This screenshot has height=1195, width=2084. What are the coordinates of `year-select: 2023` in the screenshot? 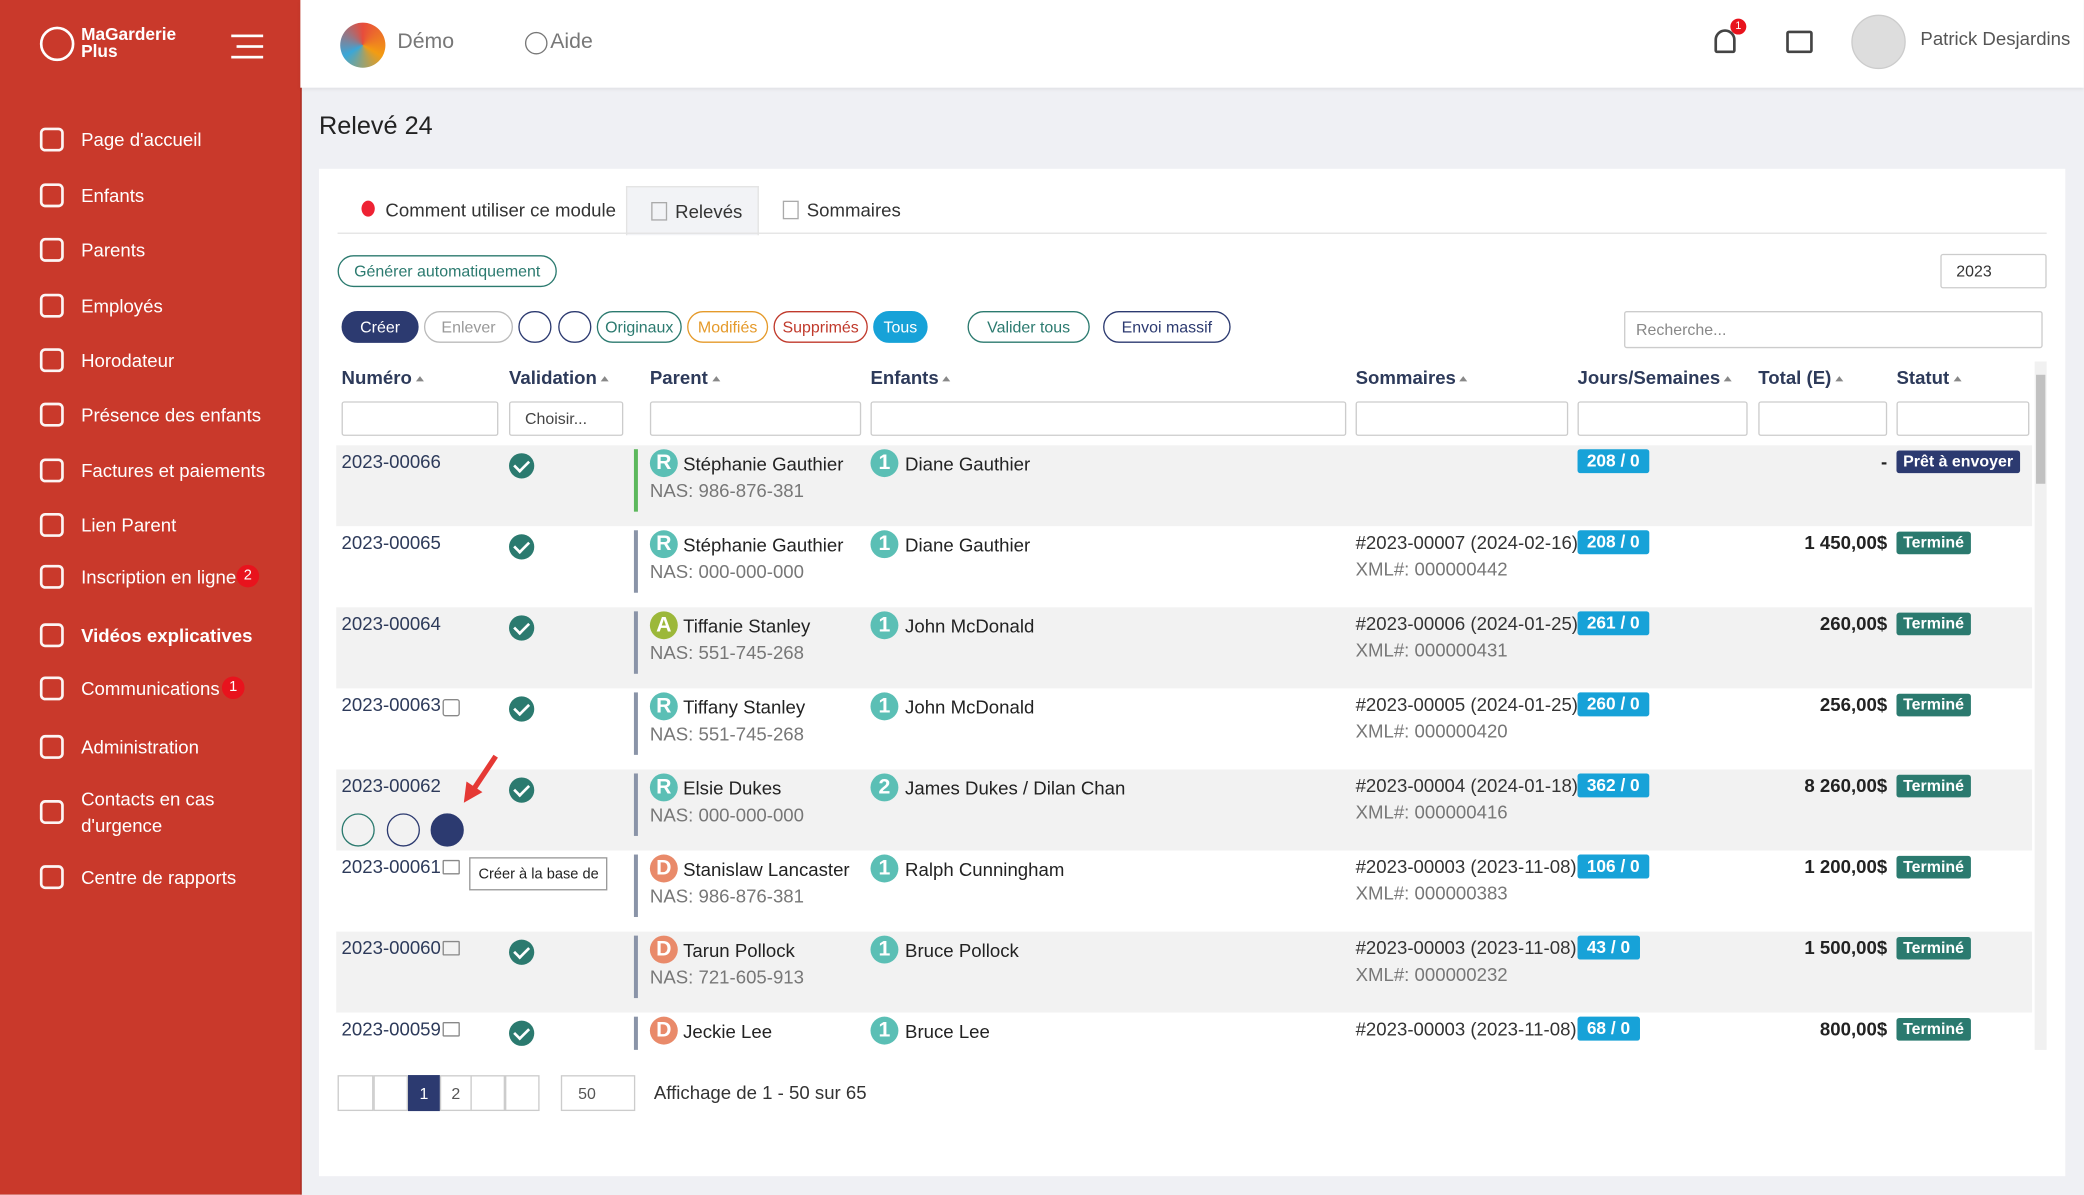 It's located at (1993, 271).